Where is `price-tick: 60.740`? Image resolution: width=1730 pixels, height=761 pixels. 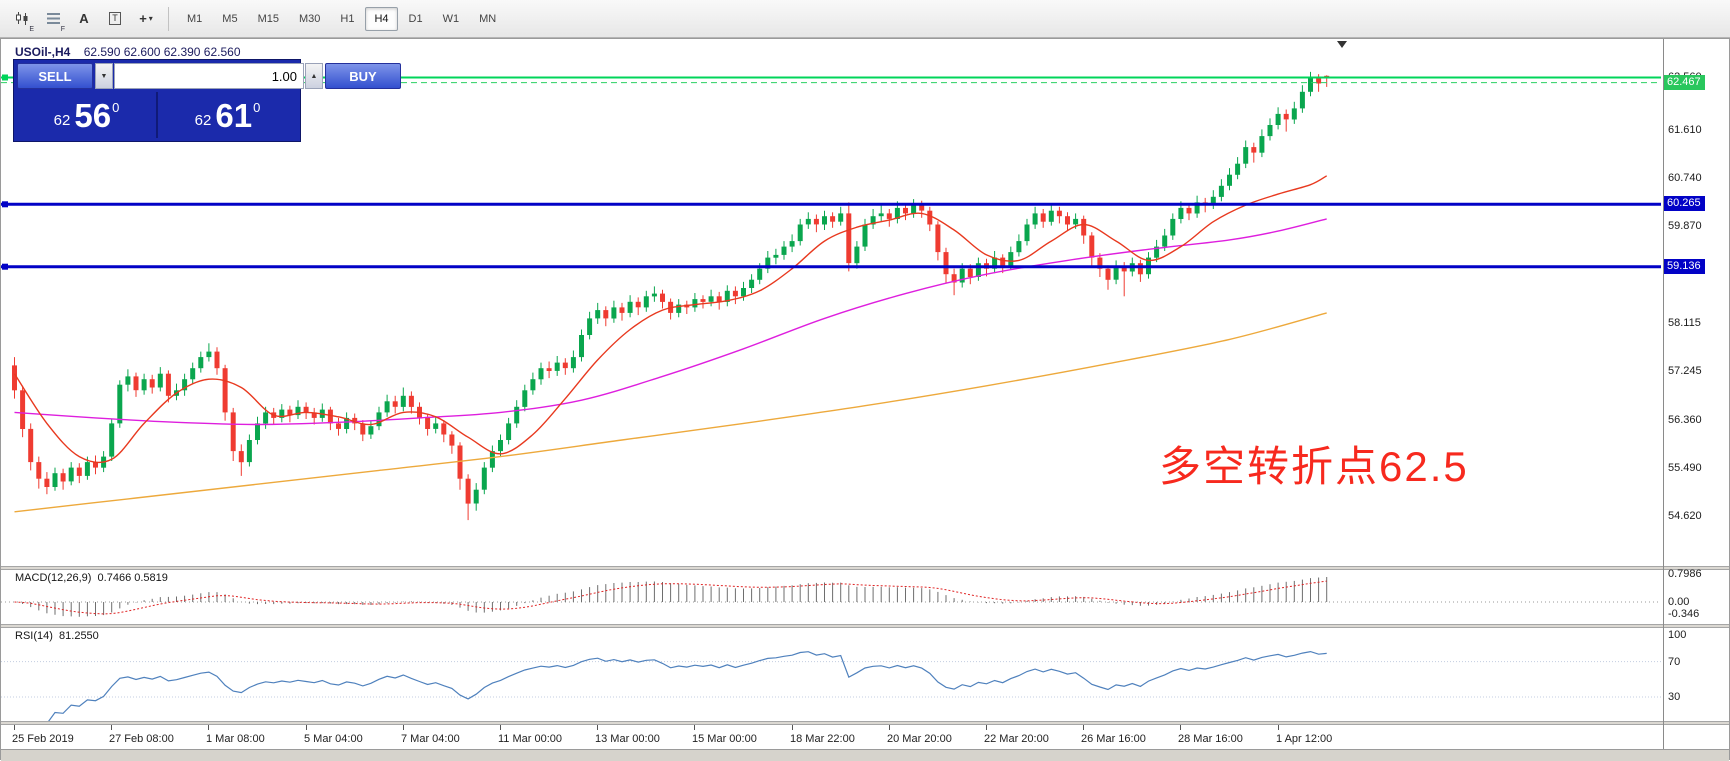
price-tick: 60.740 is located at coordinates (1685, 178).